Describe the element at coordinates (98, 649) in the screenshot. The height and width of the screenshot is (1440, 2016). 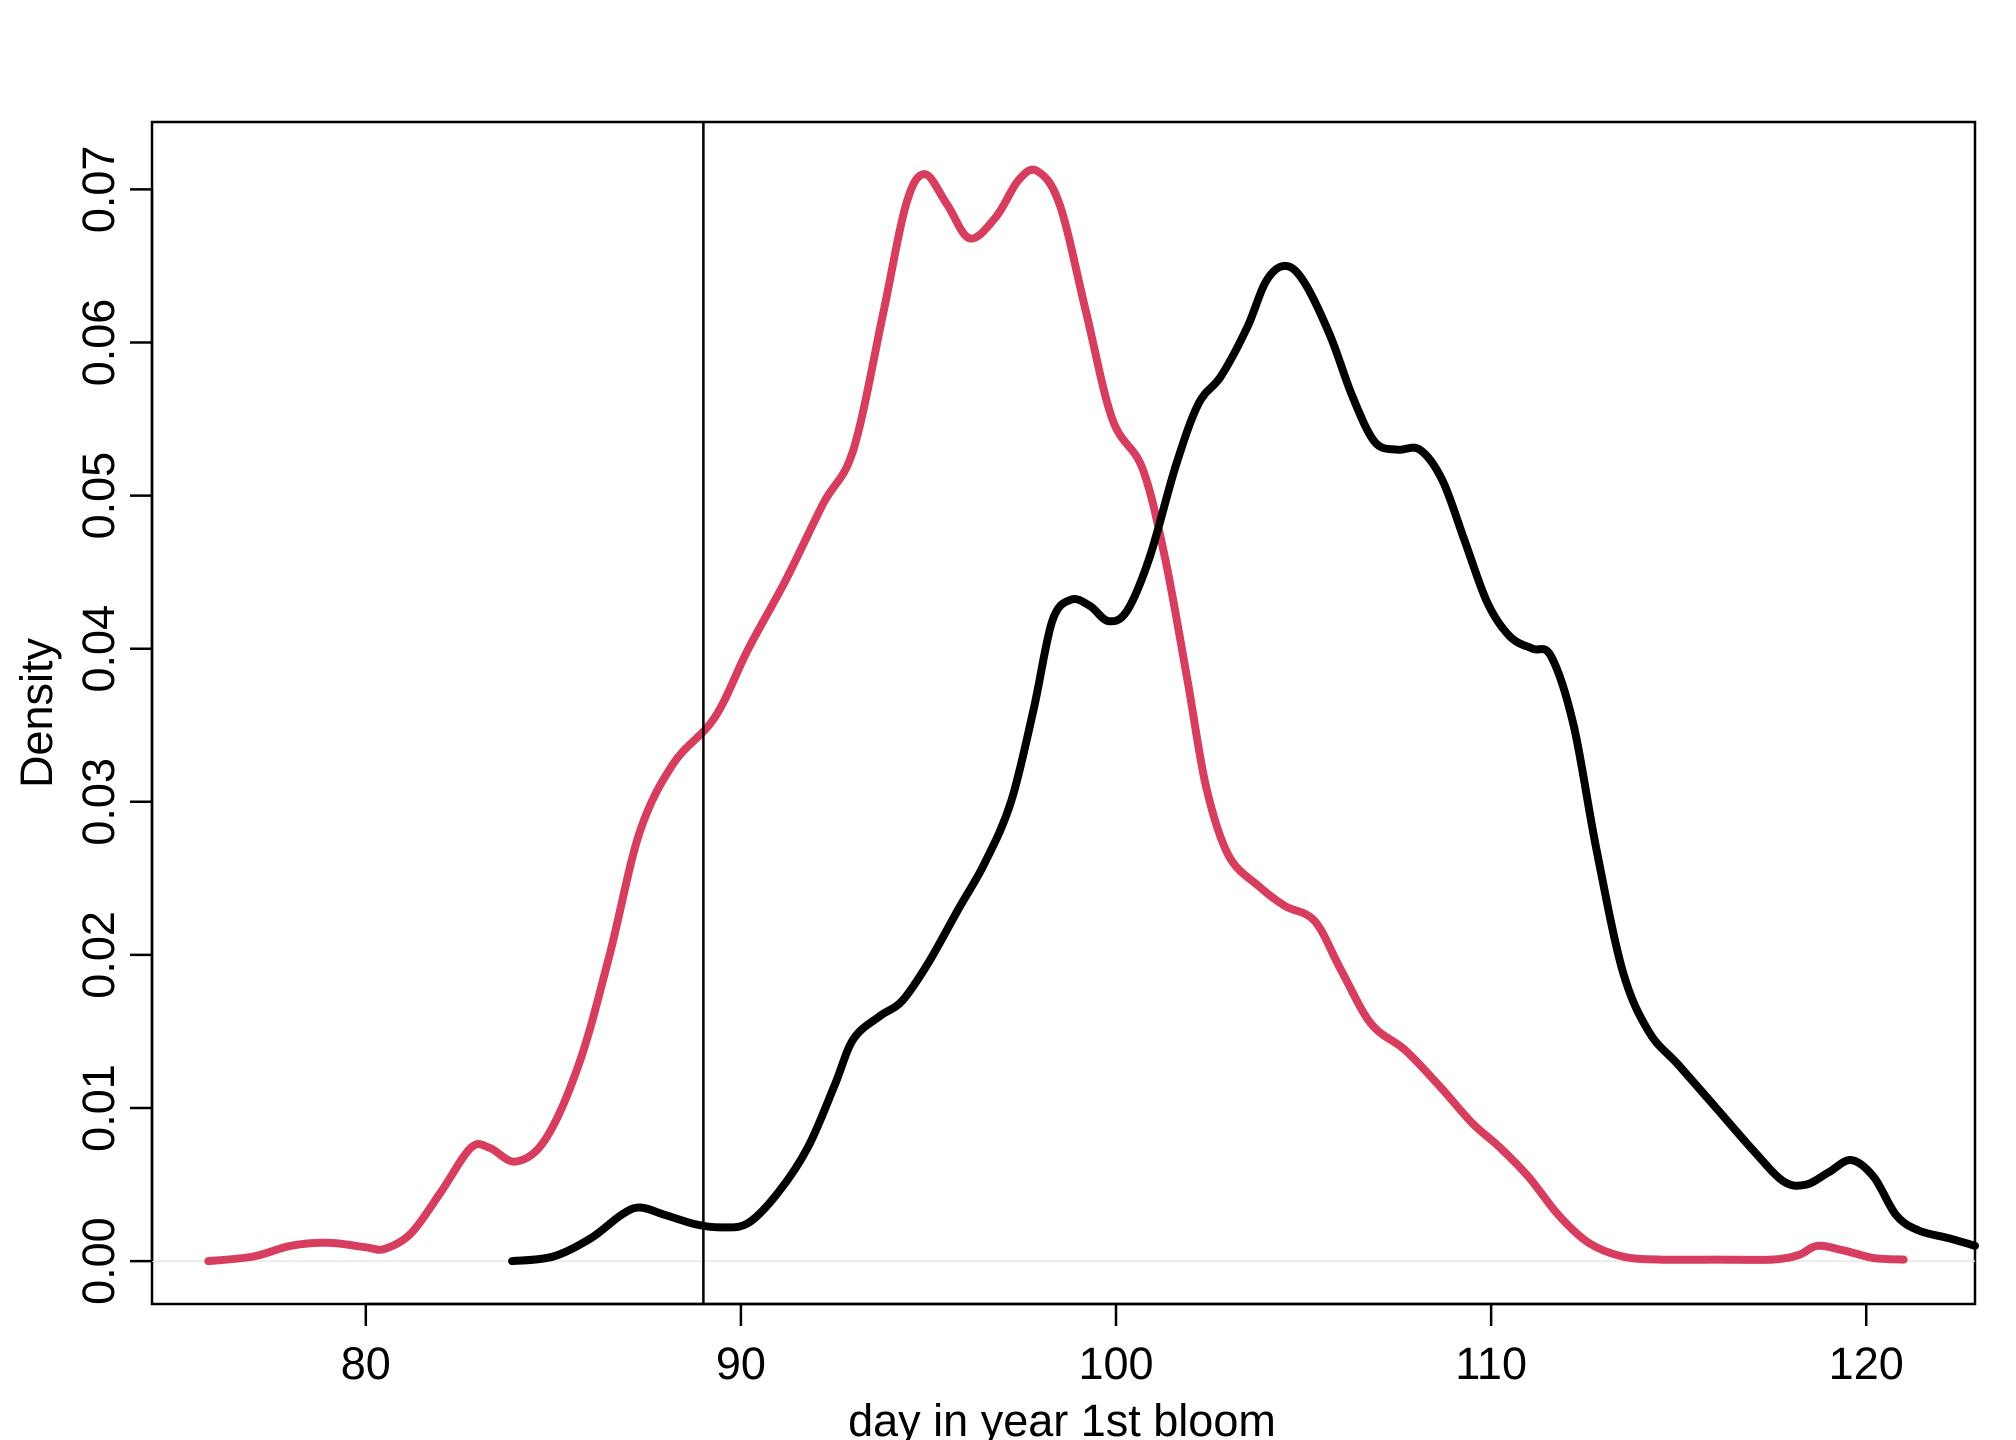
I see `y-tick-label: 0.04` at that location.